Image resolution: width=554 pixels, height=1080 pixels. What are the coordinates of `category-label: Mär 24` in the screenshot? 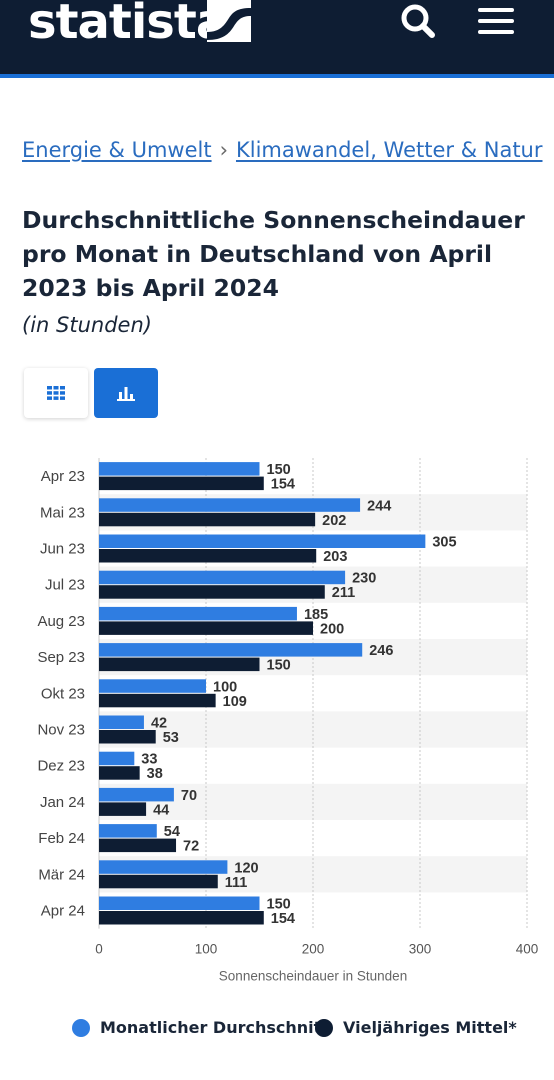 It's located at (61, 874).